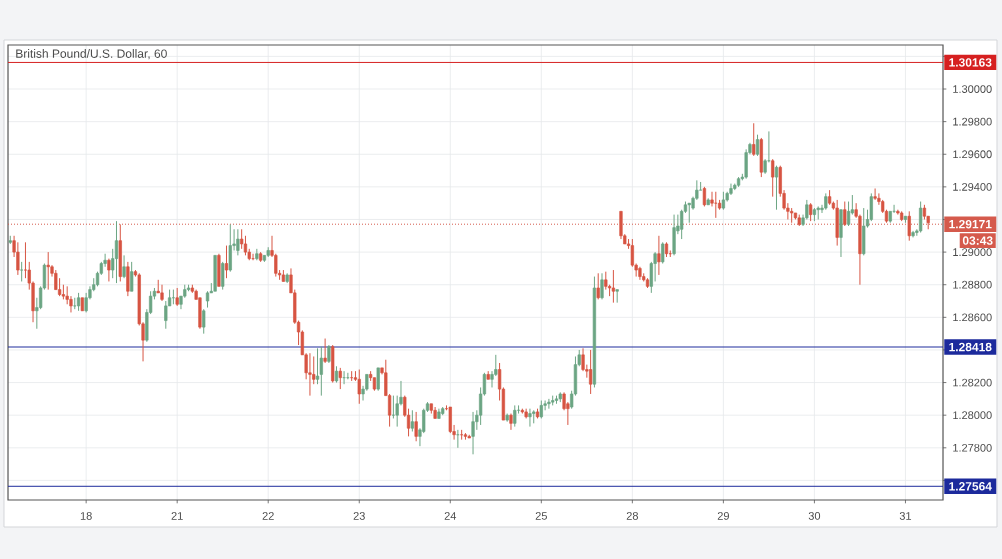  What do you see at coordinates (970, 347) in the screenshot?
I see `ref-line-label: 1.28418` at bounding box center [970, 347].